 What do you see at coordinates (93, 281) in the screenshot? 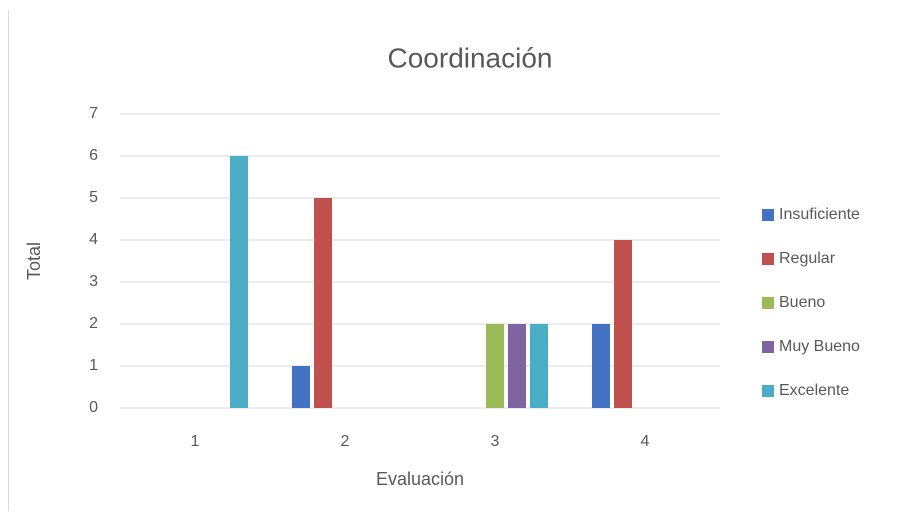
I see `y-tick-label: 3` at bounding box center [93, 281].